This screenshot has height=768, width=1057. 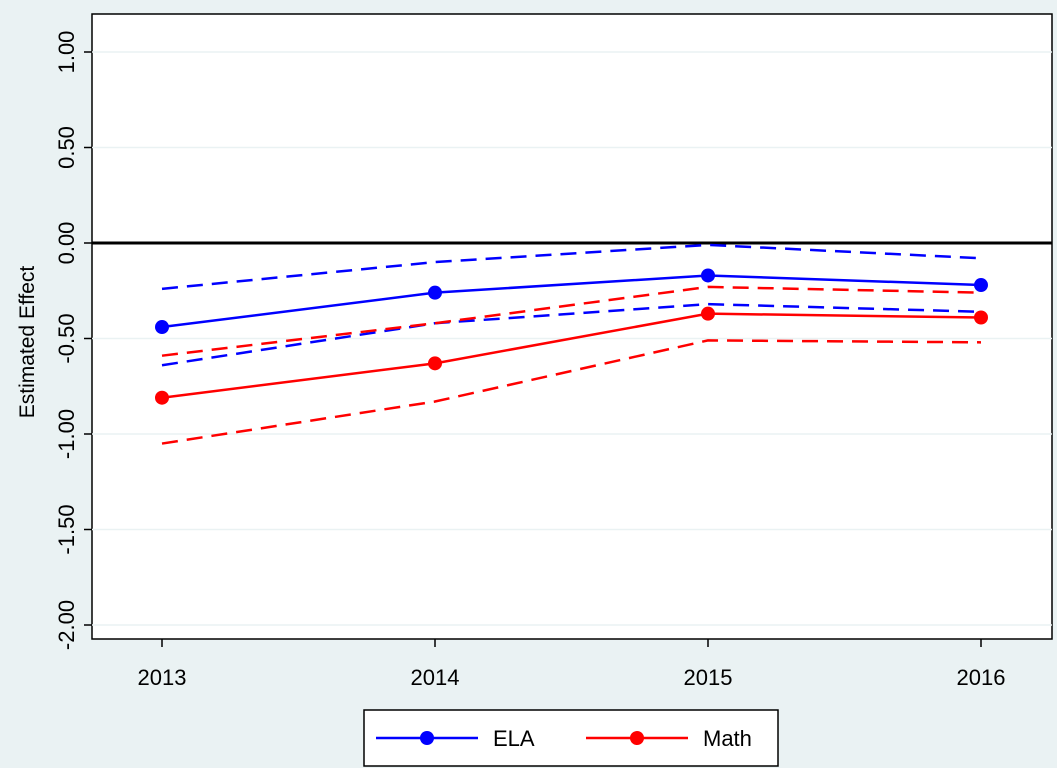 I want to click on ela-ci-lower-line, so click(x=571, y=334).